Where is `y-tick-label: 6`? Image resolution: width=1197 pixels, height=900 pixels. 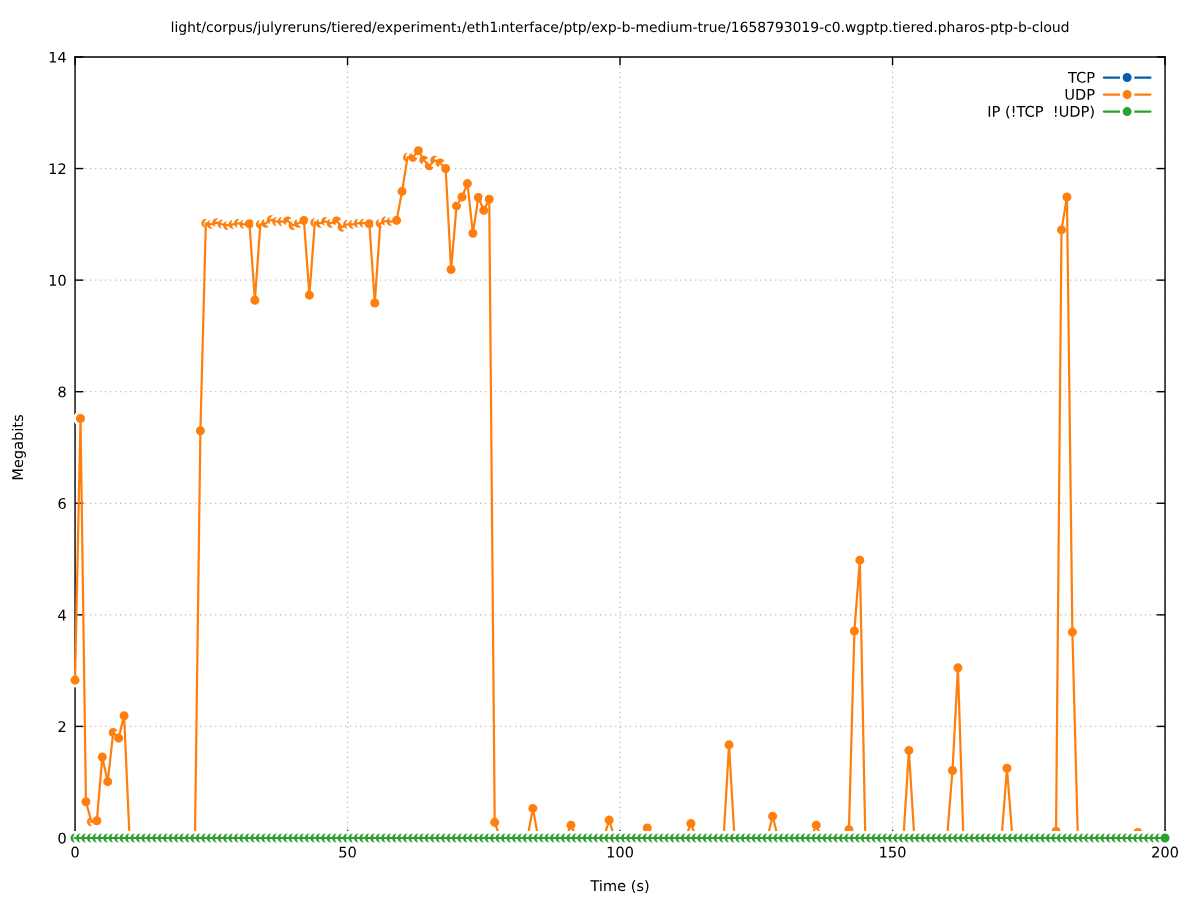
y-tick-label: 6 is located at coordinates (62, 503).